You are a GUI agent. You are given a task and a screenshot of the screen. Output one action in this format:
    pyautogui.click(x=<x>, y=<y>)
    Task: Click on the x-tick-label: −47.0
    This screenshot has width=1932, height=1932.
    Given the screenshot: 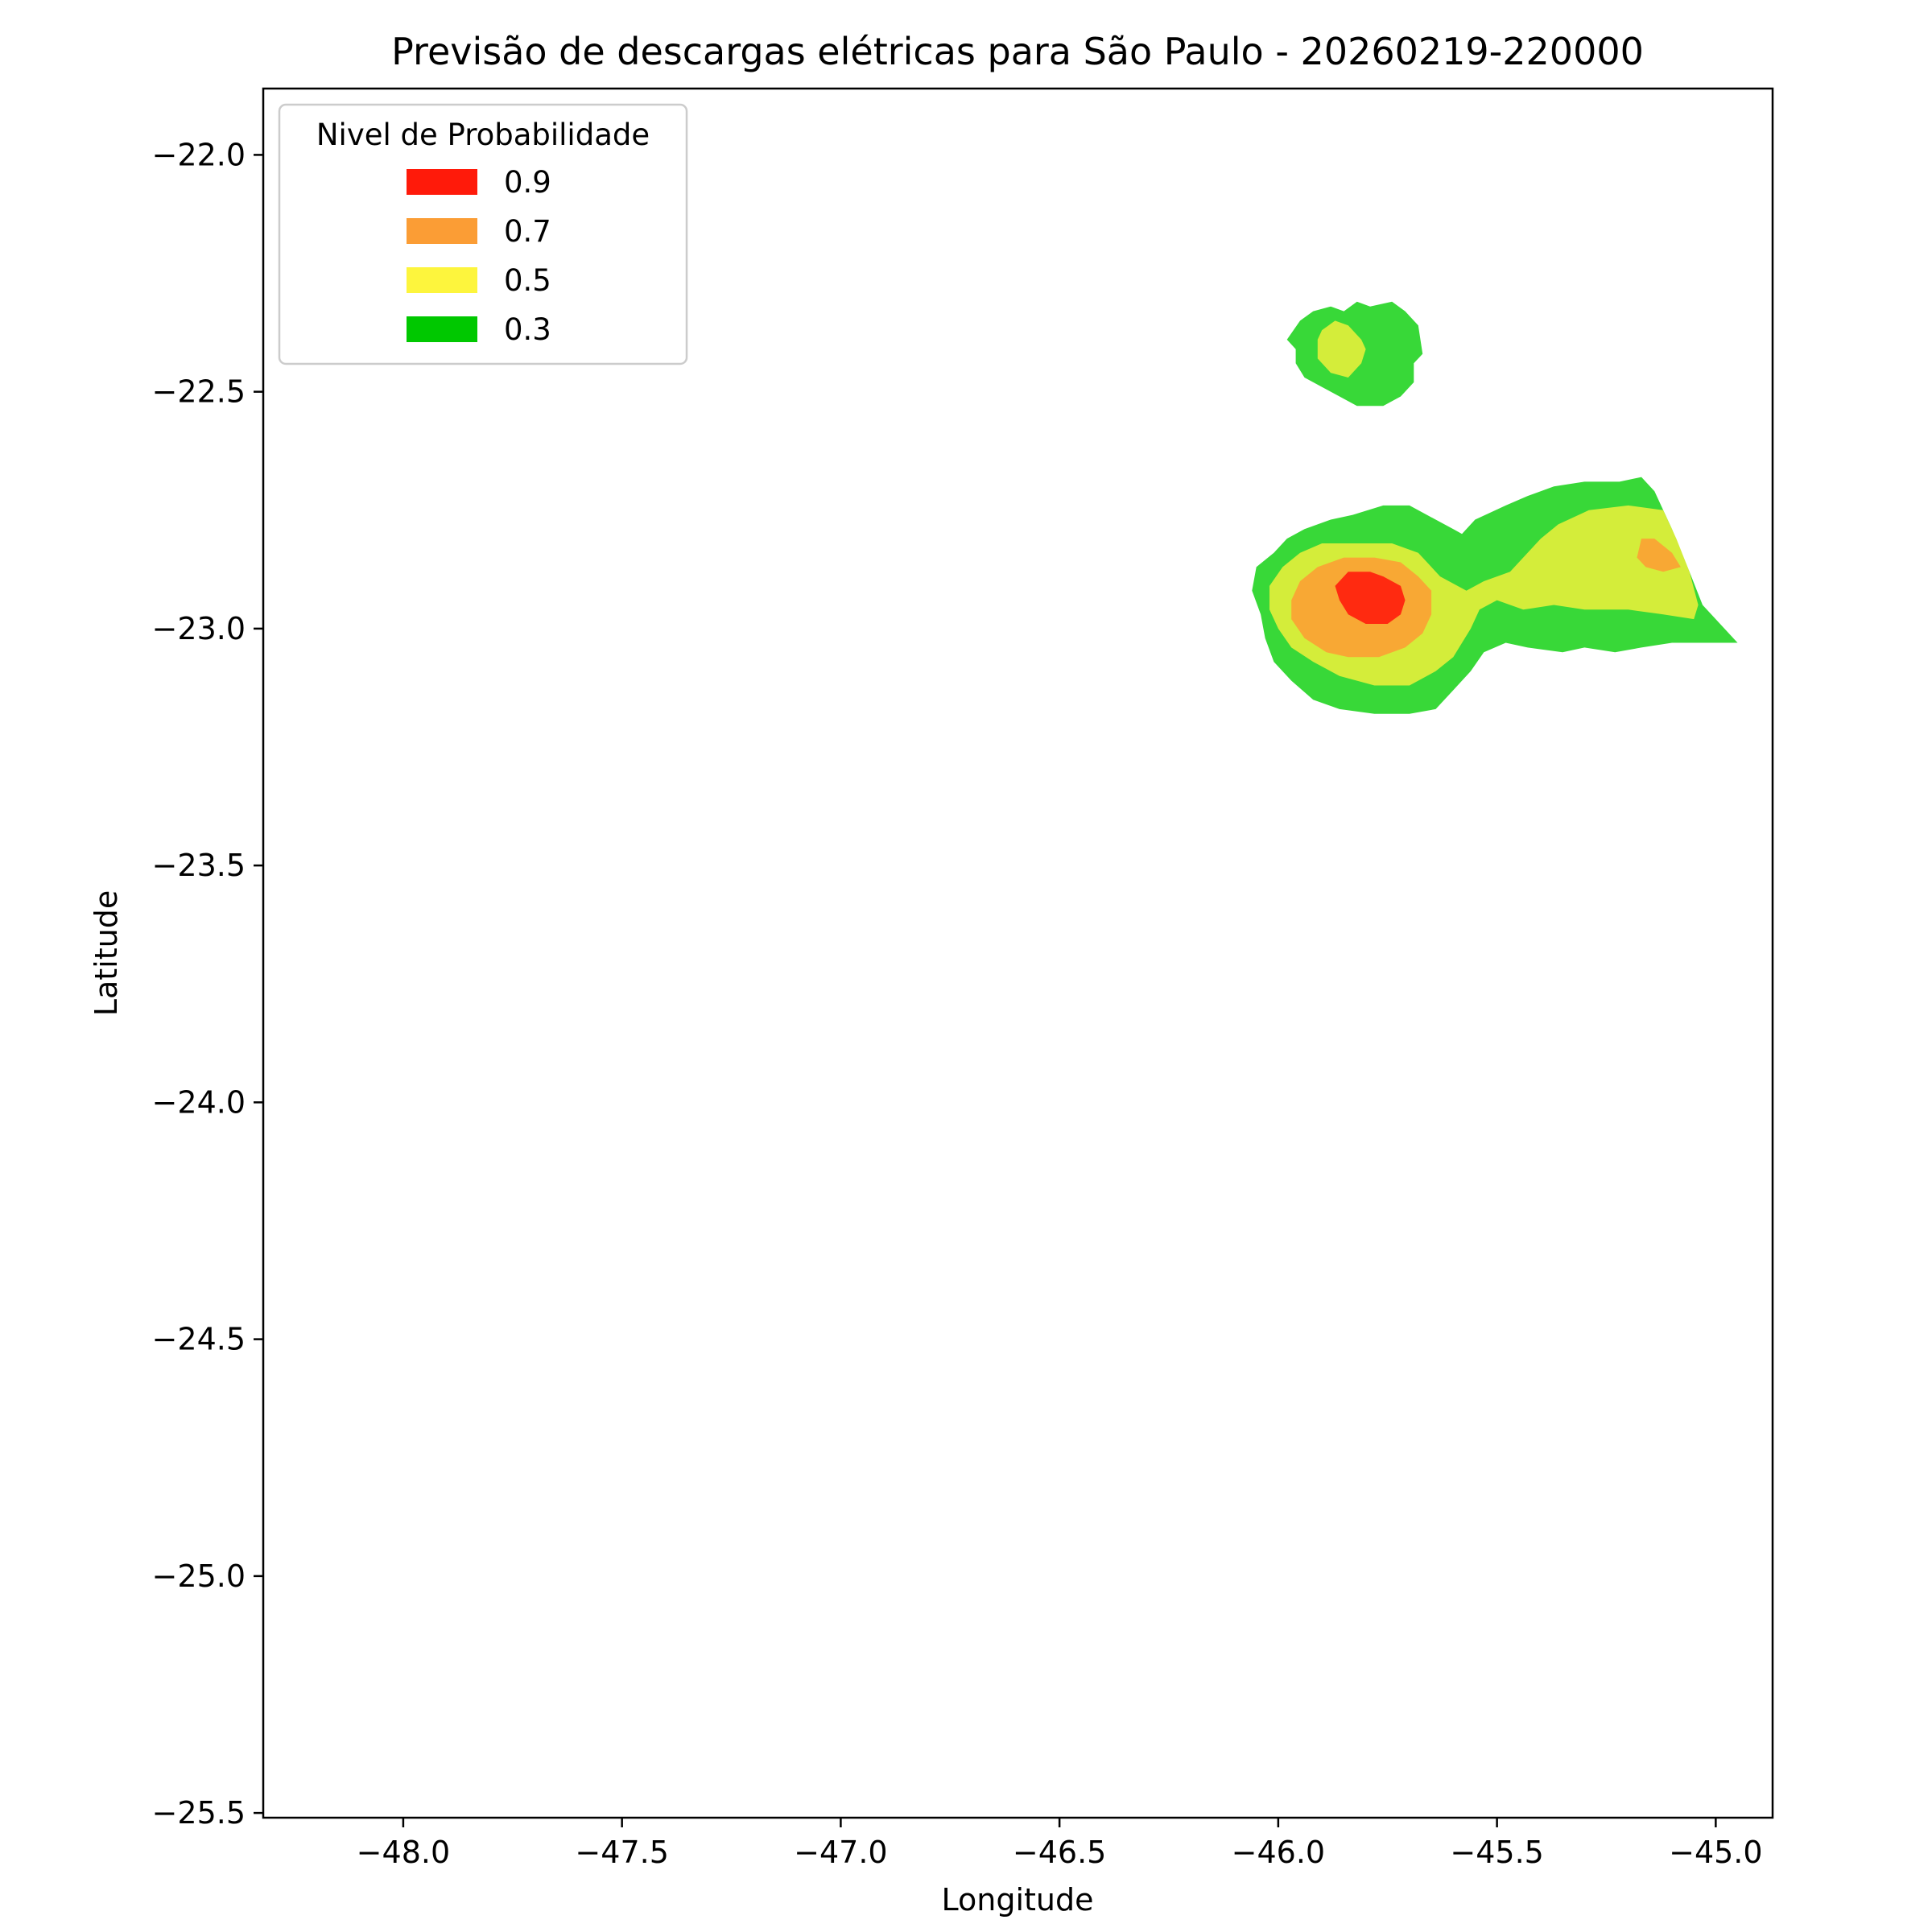 What is the action you would take?
    pyautogui.click(x=841, y=1852)
    